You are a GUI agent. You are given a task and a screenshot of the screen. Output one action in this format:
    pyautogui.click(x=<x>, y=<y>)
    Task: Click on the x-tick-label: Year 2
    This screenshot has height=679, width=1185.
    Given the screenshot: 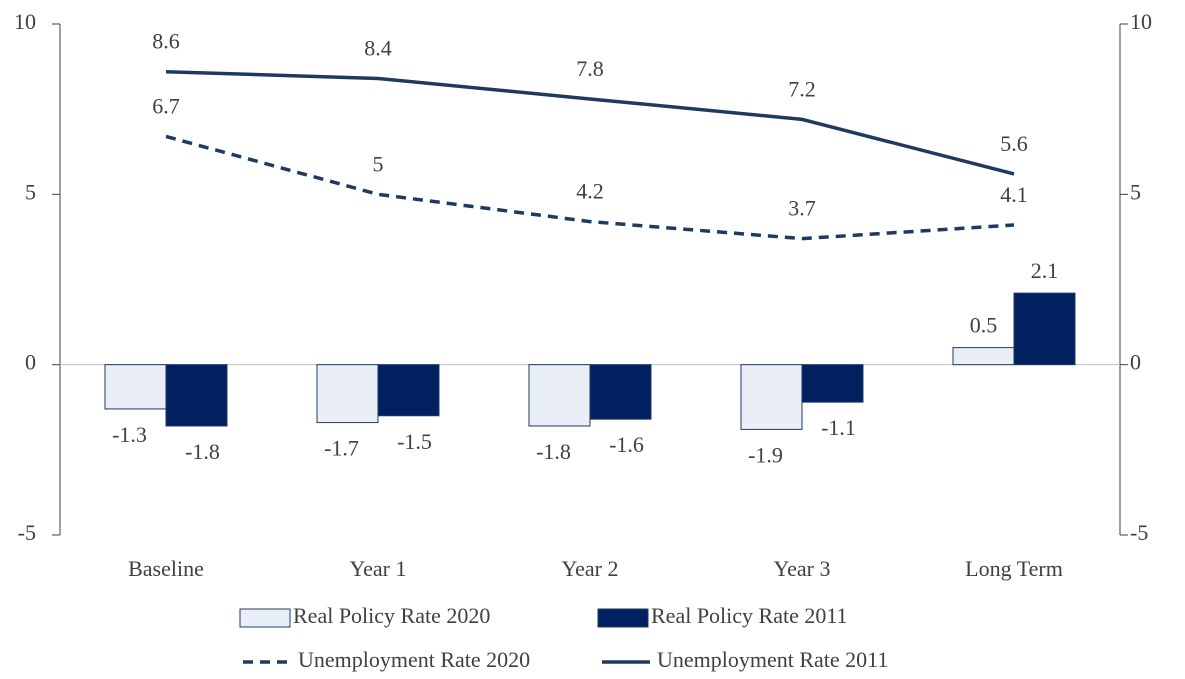 What is the action you would take?
    pyautogui.click(x=589, y=568)
    